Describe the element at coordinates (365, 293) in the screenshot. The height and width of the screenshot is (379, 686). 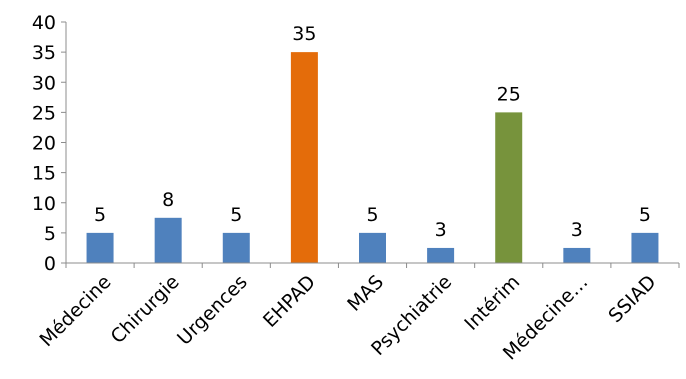
I see `x-tick-label: MAS` at that location.